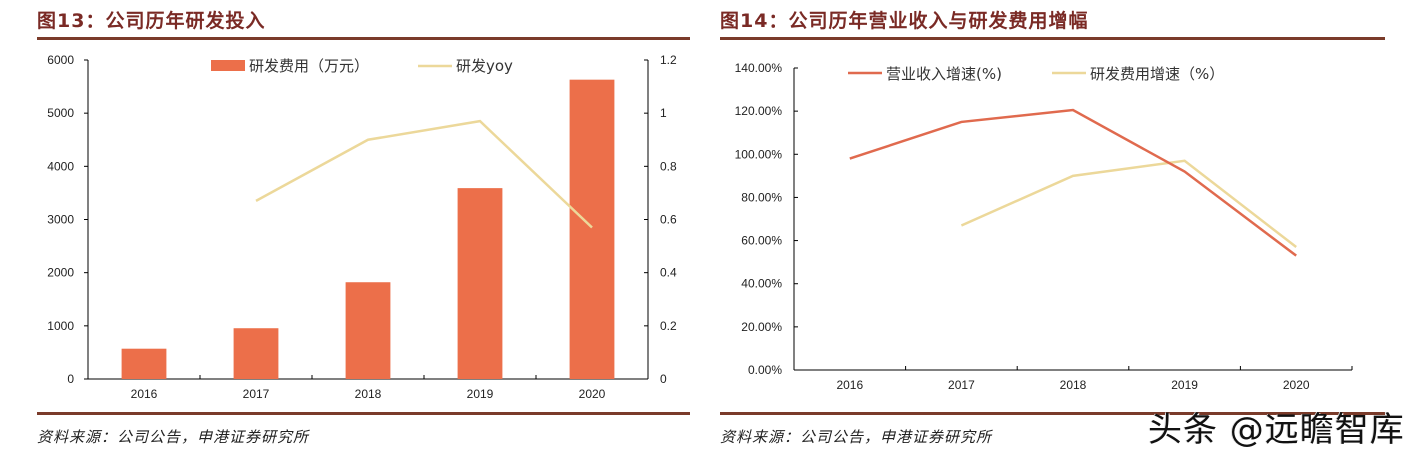 The height and width of the screenshot is (459, 1421). Describe the element at coordinates (759, 154) in the screenshot. I see `y-tick-label: 100.00%` at that location.